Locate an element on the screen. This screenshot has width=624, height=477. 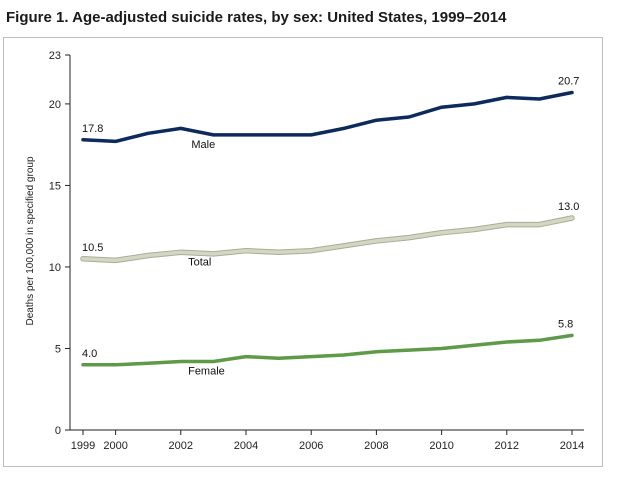
x-tick-label: 2014 is located at coordinates (572, 446).